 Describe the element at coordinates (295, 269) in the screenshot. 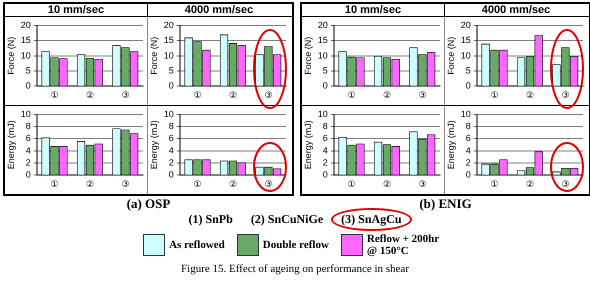

I see `caption: Figure 15. Effect of ageing on performance in shear` at that location.